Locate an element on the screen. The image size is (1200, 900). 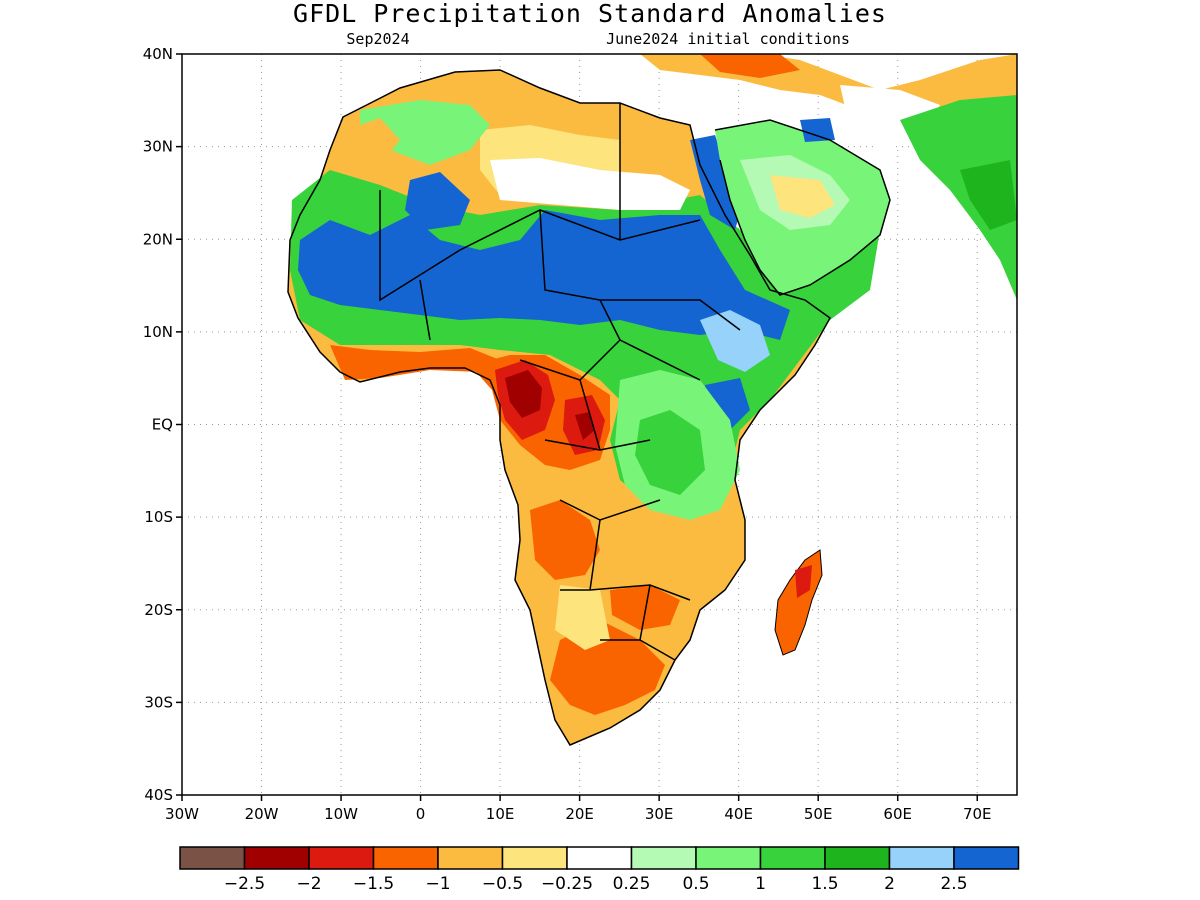
colorbar-label: −2.5 is located at coordinates (244, 884).